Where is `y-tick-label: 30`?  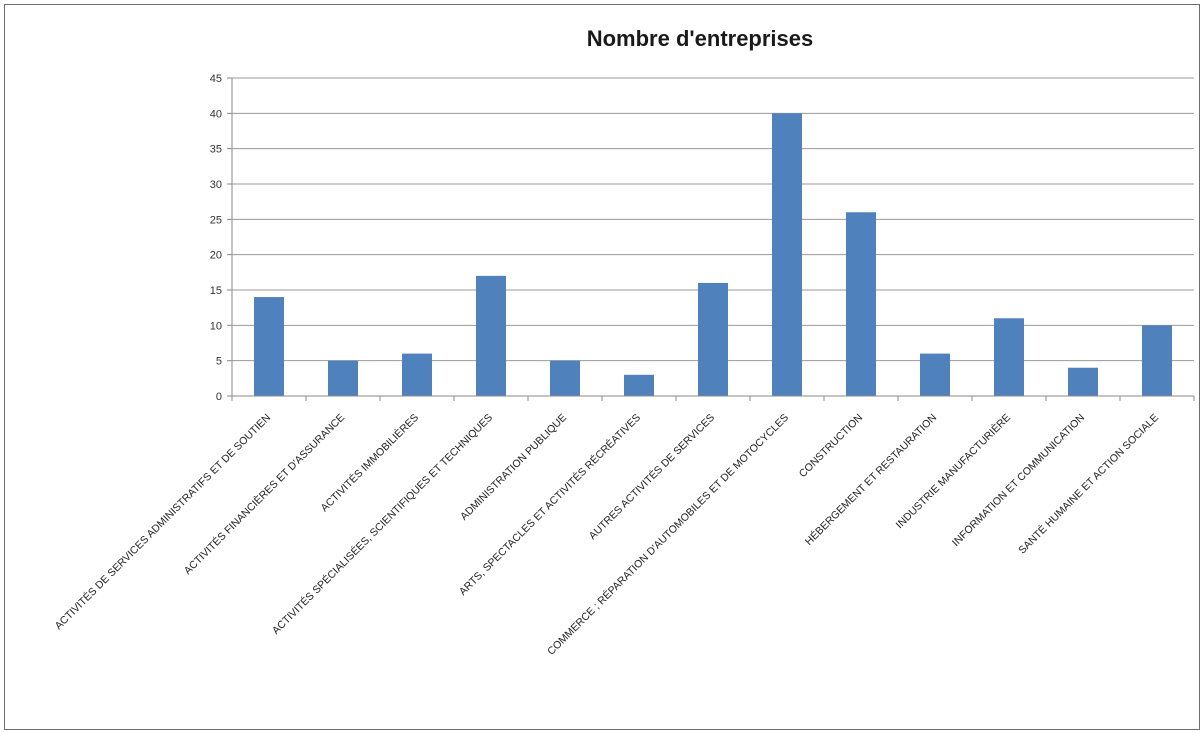 y-tick-label: 30 is located at coordinates (216, 185).